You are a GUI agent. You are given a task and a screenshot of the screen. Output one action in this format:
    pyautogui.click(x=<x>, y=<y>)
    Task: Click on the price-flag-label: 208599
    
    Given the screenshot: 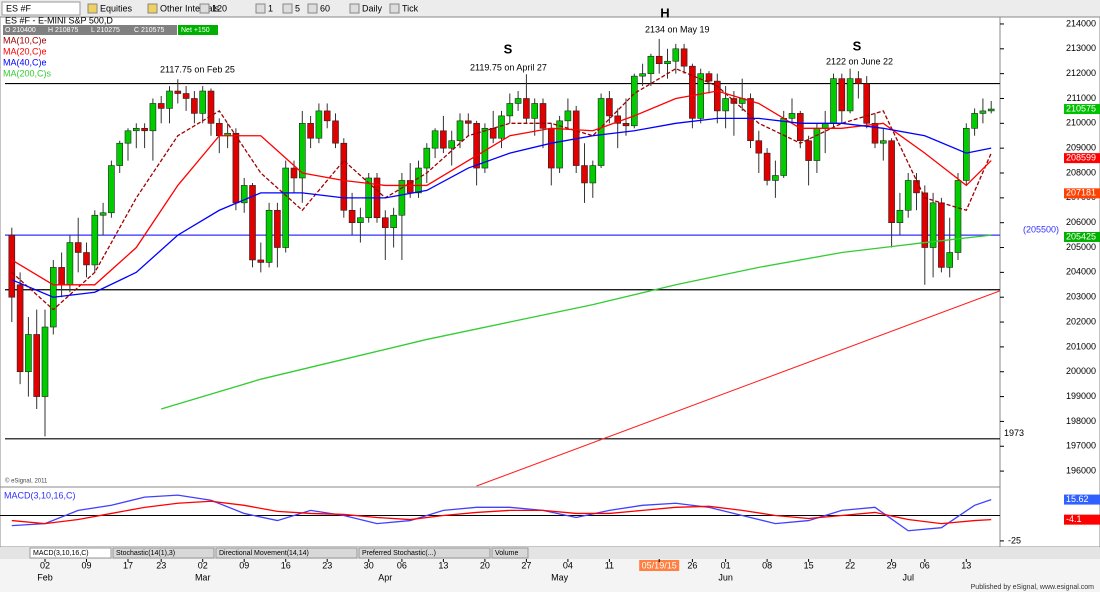 What is the action you would take?
    pyautogui.click(x=1081, y=158)
    